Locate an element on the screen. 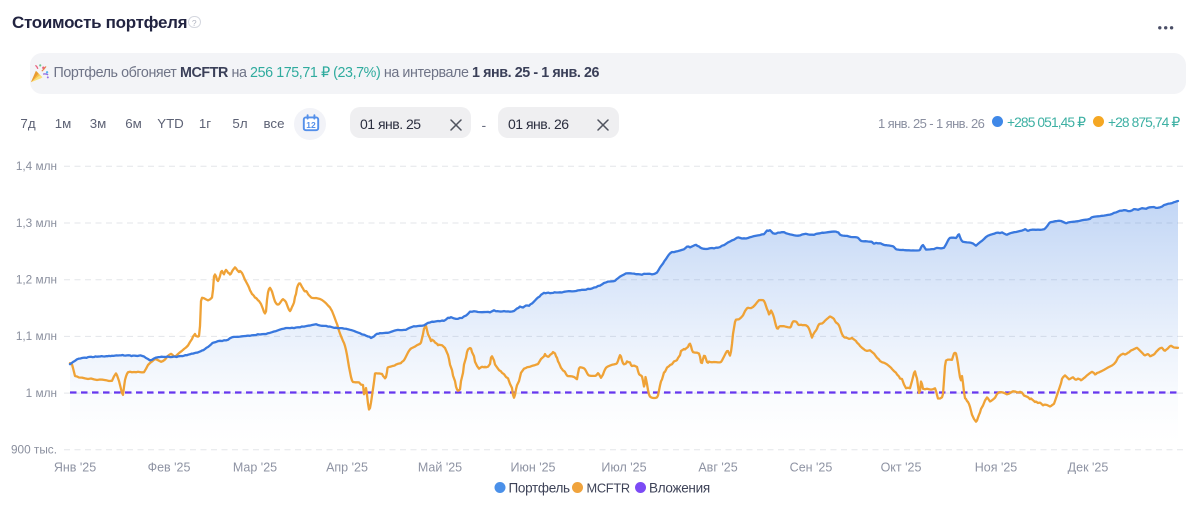  svg-text: 1,4 млн is located at coordinates (36, 166).